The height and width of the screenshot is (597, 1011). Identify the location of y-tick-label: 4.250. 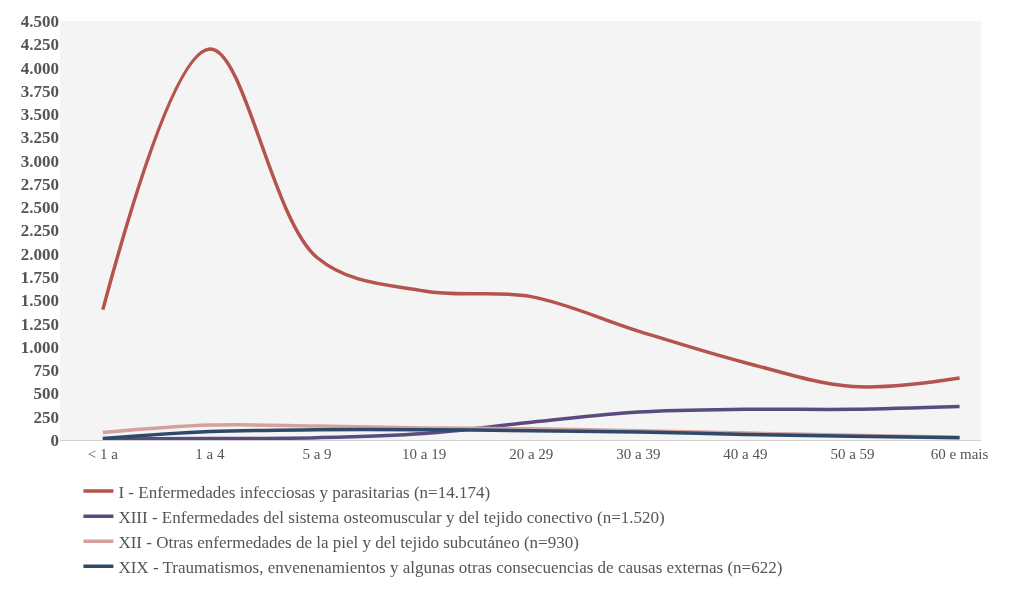
(39, 45).